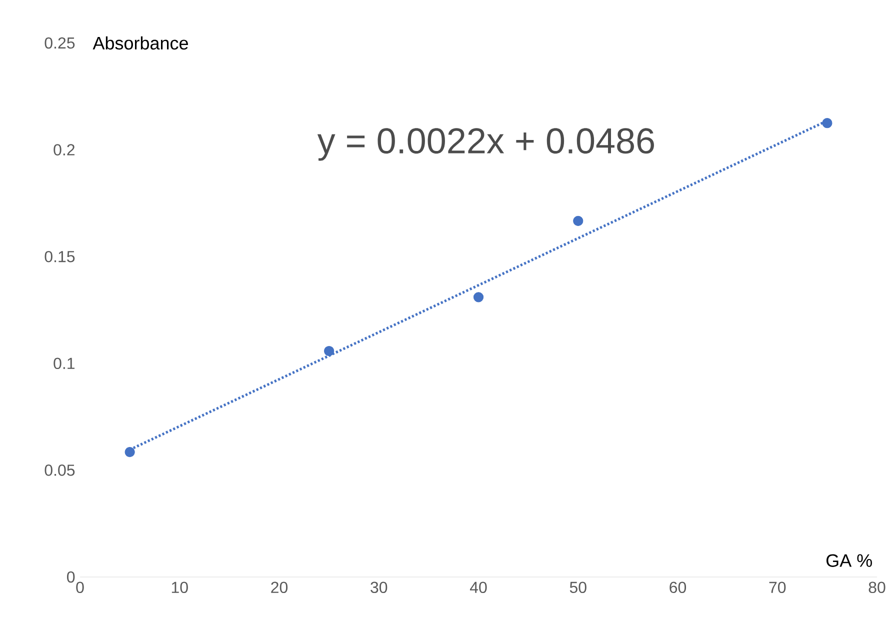 The width and height of the screenshot is (891, 621). What do you see at coordinates (678, 588) in the screenshot?
I see `x-tick-label: 60` at bounding box center [678, 588].